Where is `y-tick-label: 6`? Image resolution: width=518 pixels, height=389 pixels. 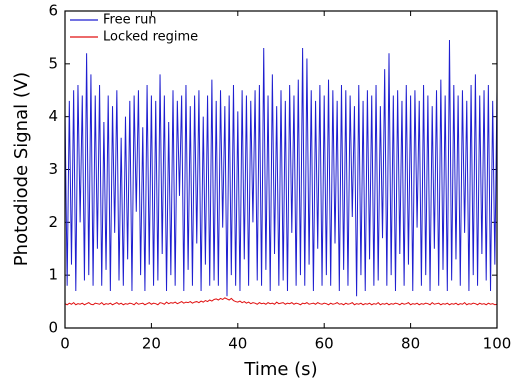
y-tick-label: 6 is located at coordinates (53, 11).